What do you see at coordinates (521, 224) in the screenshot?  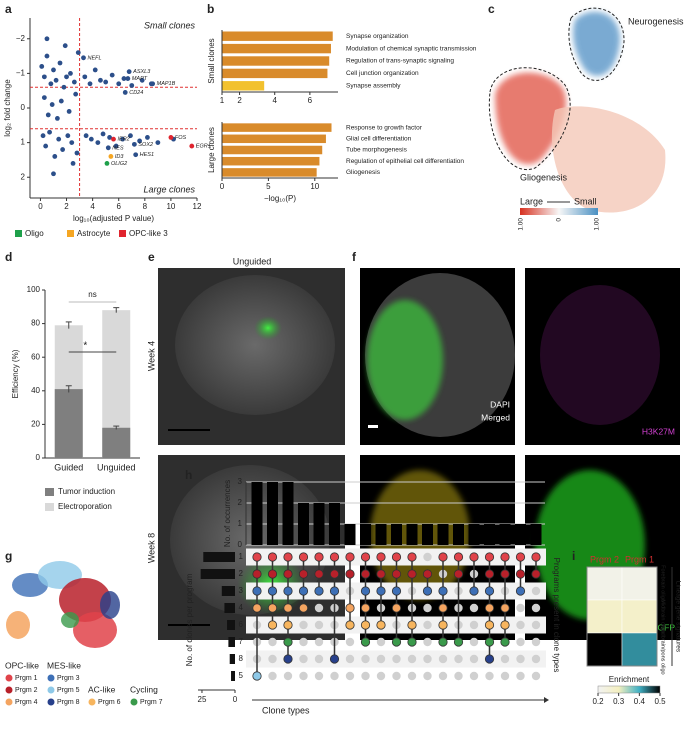 I see `colorbar-tick: 1.00` at bounding box center [521, 224].